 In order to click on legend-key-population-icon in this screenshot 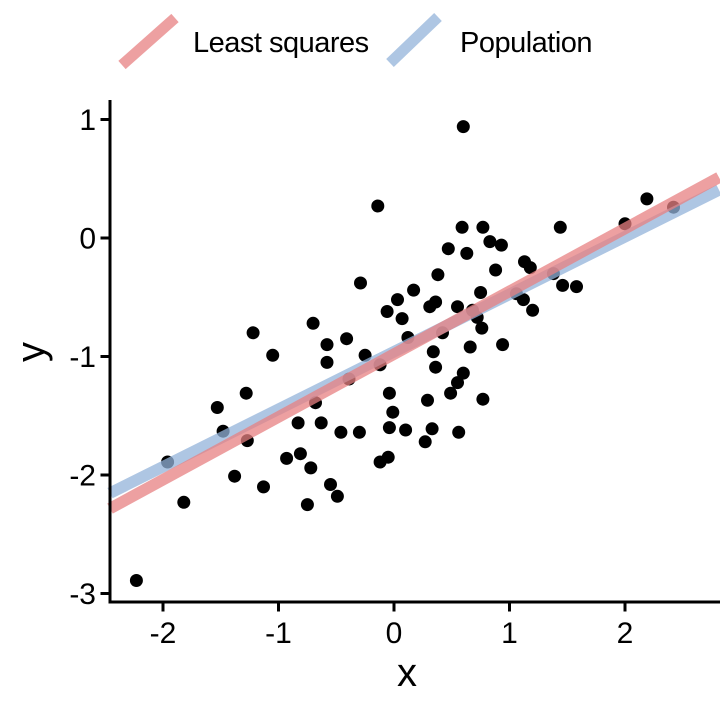, I will do `click(414, 40)`.